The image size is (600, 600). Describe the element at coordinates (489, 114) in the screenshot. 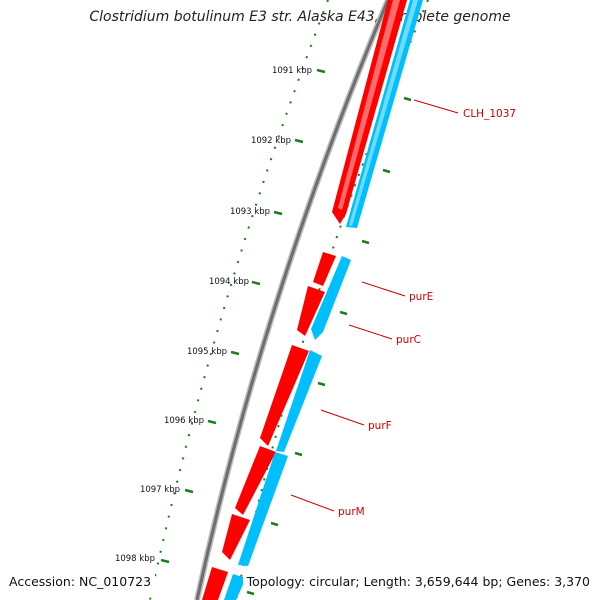

I see `gene-label-clh1037: CLH_1037` at that location.